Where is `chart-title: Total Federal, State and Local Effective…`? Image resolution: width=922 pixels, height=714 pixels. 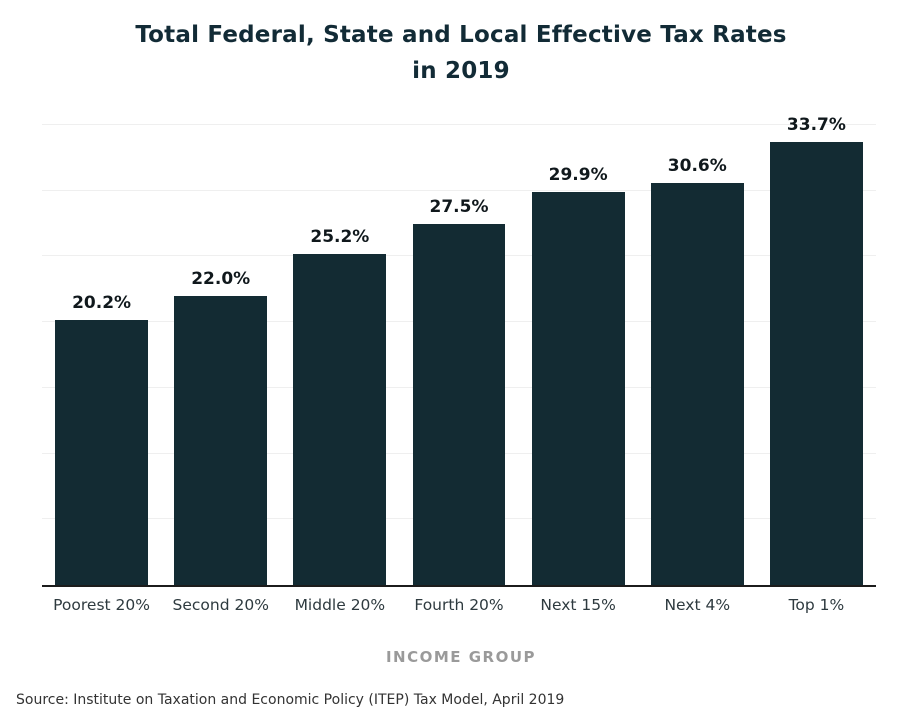
chart-title: Total Federal, State and Local Effective… is located at coordinates (461, 44).